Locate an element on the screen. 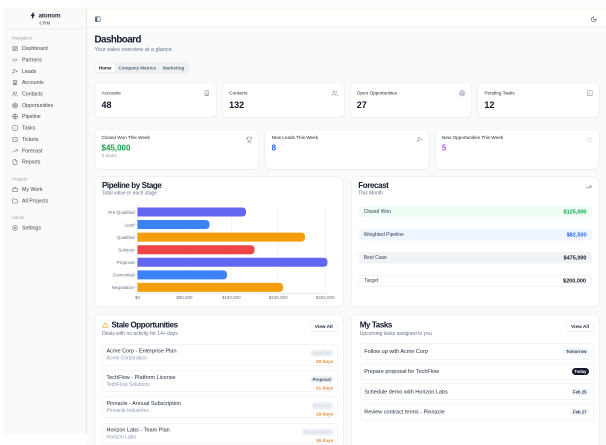 This screenshot has height=445, width=606. svg-text: Solution is located at coordinates (126, 249).